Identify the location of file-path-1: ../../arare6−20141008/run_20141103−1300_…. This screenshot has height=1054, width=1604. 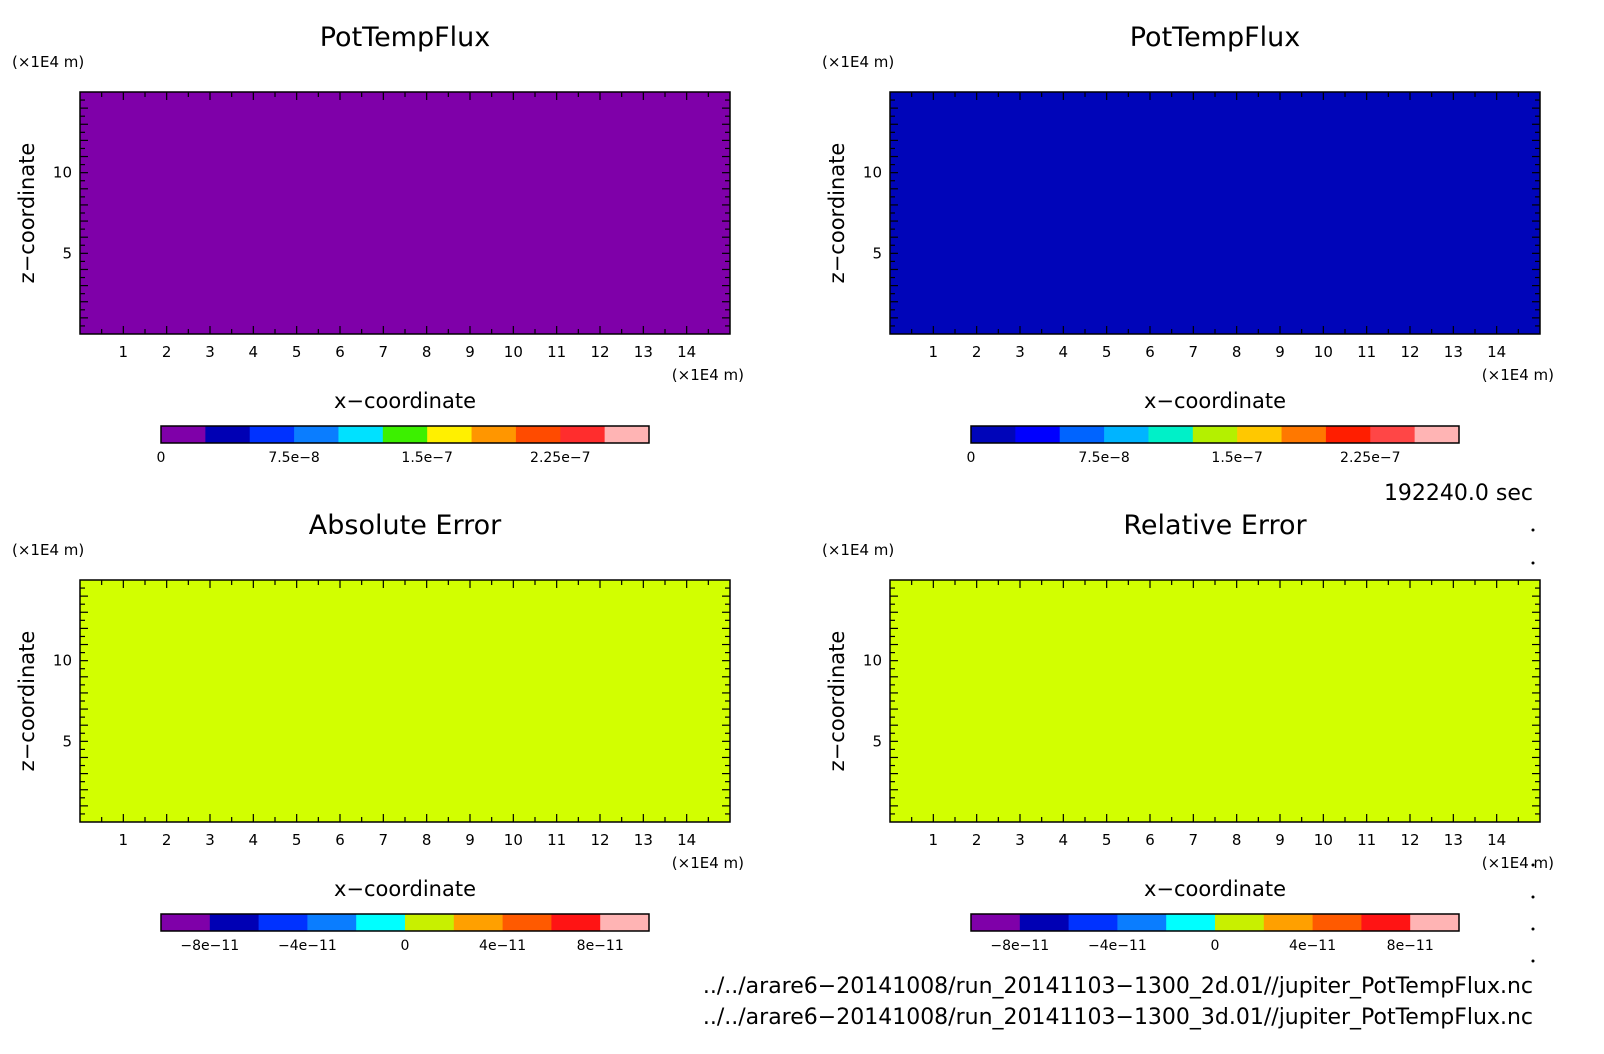
(1118, 986).